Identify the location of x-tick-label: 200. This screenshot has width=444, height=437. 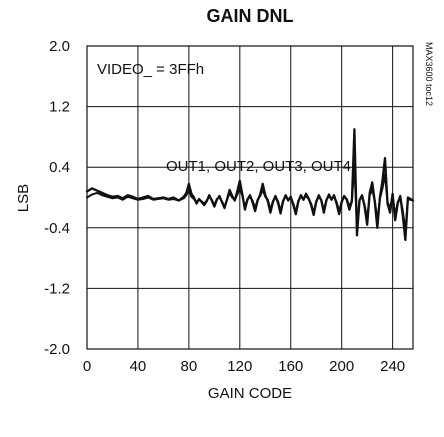
(341, 366).